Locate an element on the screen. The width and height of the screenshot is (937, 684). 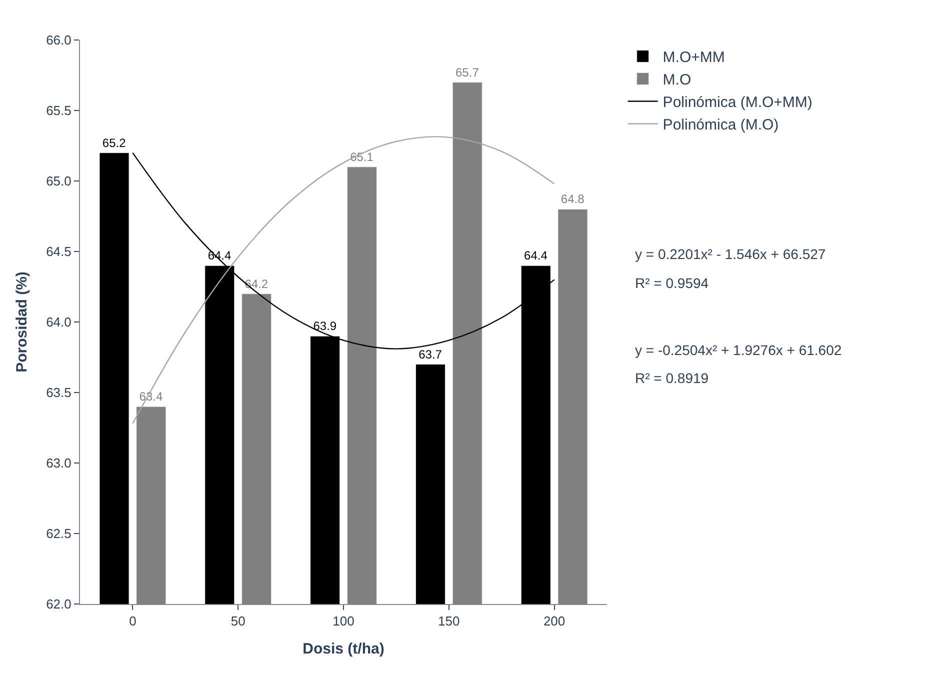
y-tick-label: 65.5 is located at coordinates (59, 110).